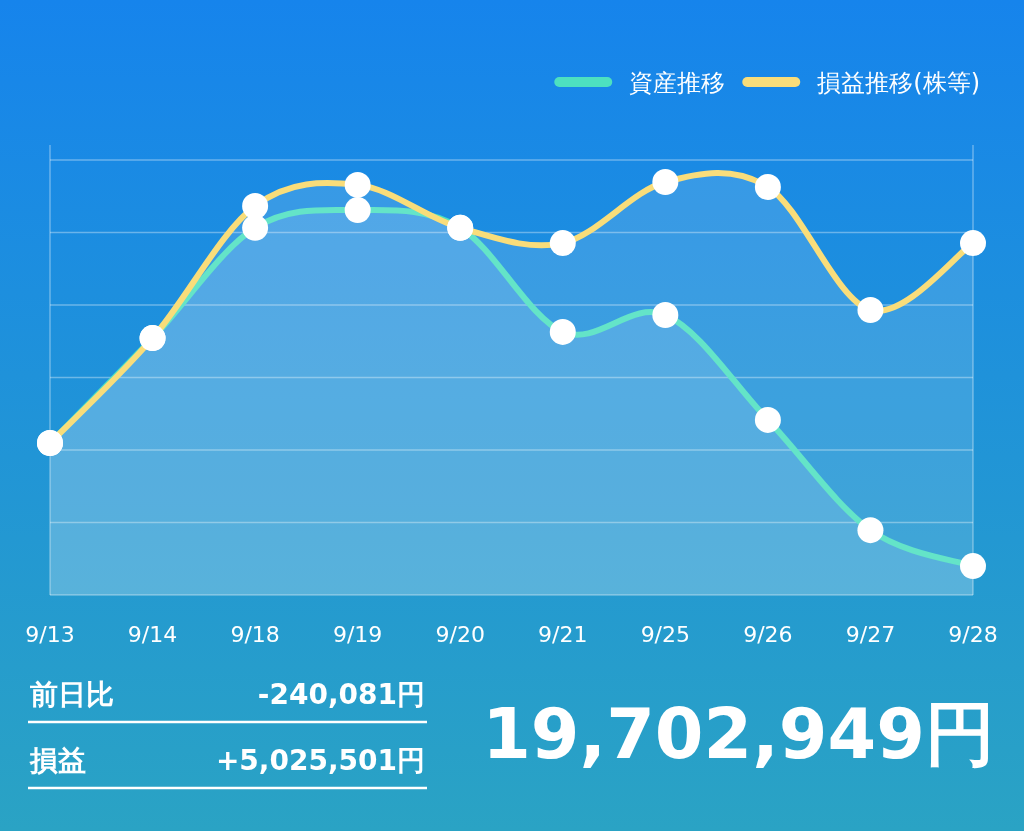  I want to click on legend-label: 資産推移, so click(677, 83).